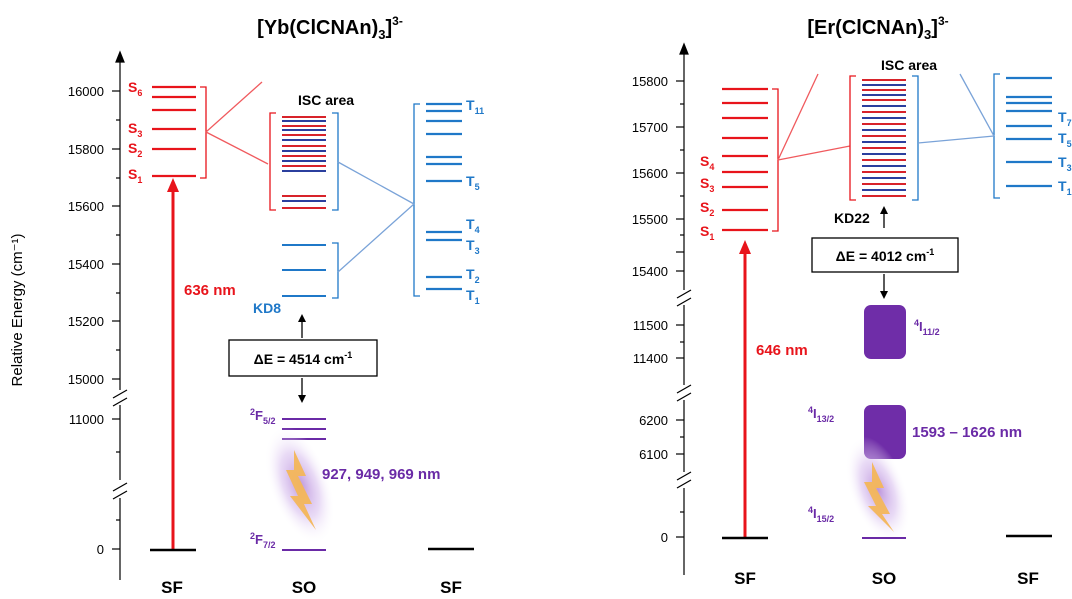 The image size is (1072, 599). I want to click on left-kd-label: KD8, so click(267, 308).